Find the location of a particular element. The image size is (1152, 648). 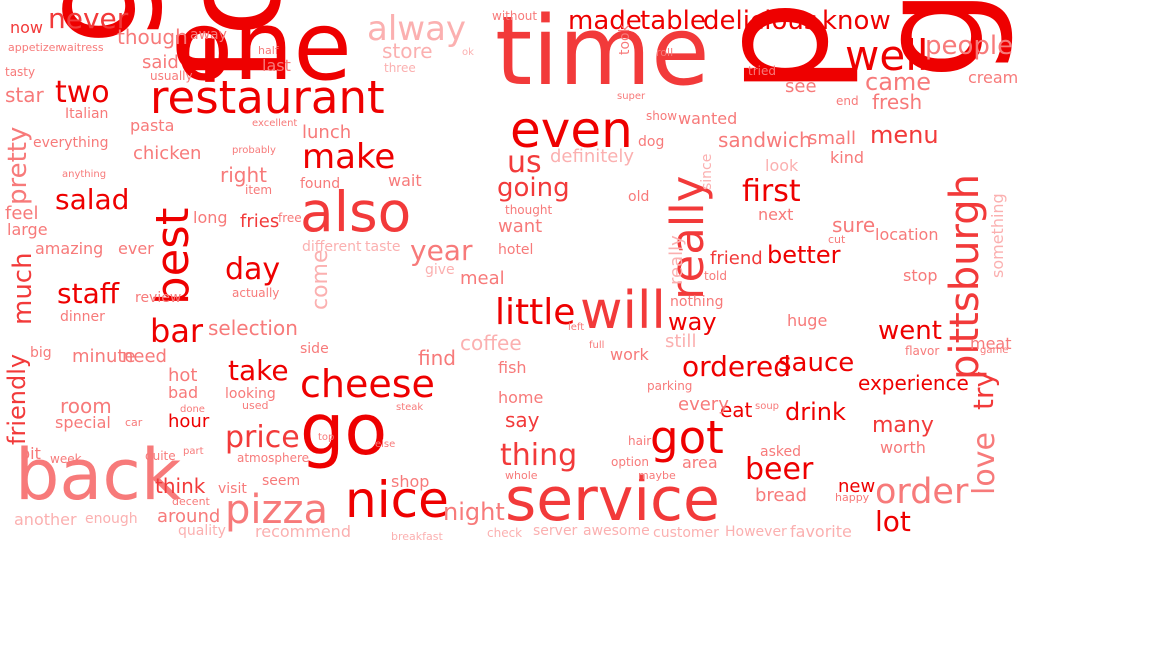

cloud-word-dinner: dinner is located at coordinates (82, 317).